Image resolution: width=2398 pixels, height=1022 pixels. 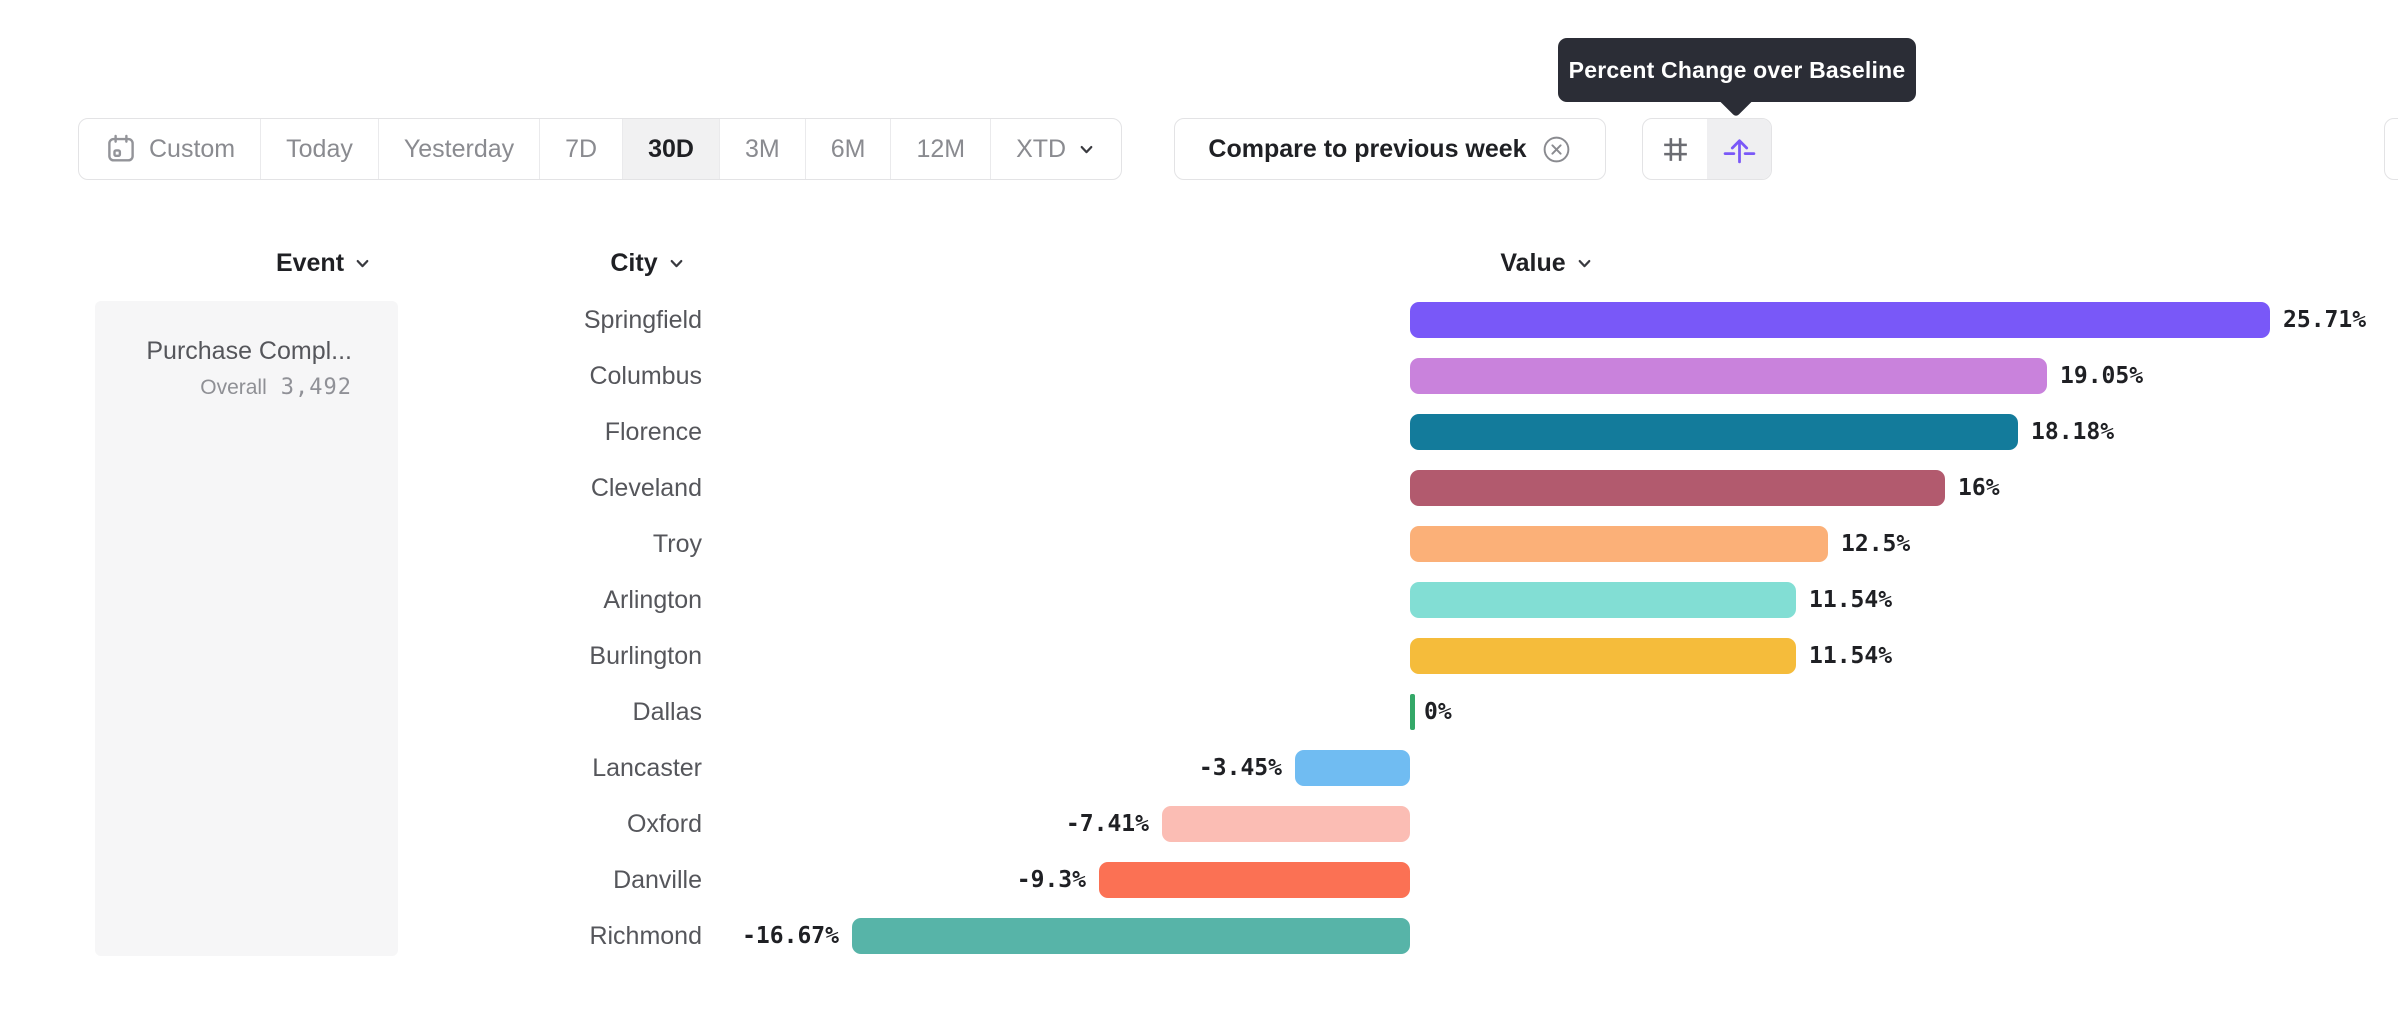 I want to click on bar-value-label: -16.67%, so click(x=790, y=936).